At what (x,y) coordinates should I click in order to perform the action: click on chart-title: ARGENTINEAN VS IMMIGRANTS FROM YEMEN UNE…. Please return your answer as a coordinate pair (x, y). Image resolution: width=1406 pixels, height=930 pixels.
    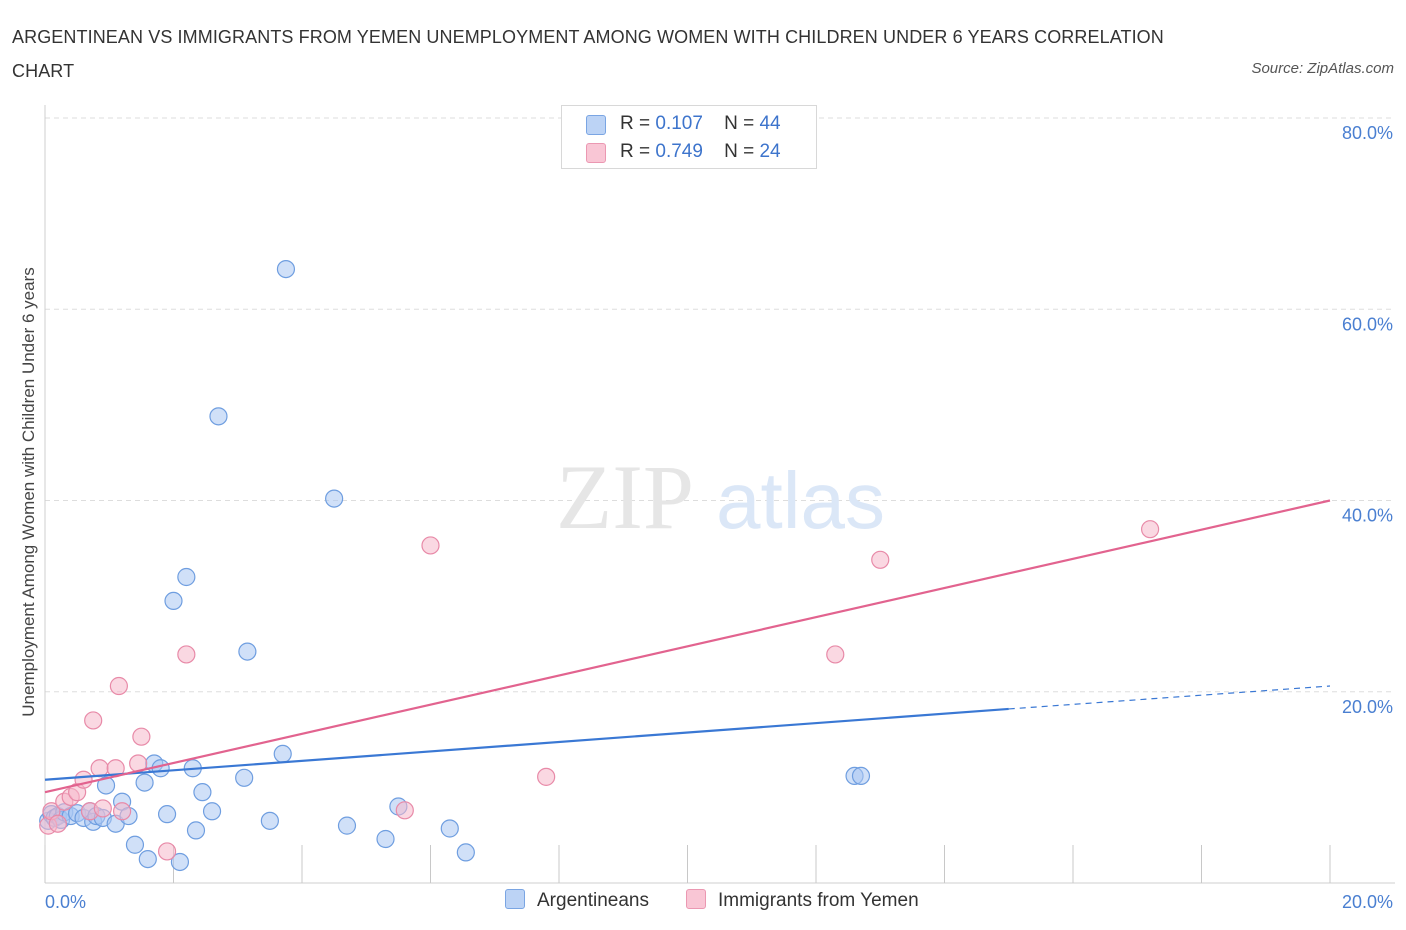
    Looking at the image, I should click on (588, 54).